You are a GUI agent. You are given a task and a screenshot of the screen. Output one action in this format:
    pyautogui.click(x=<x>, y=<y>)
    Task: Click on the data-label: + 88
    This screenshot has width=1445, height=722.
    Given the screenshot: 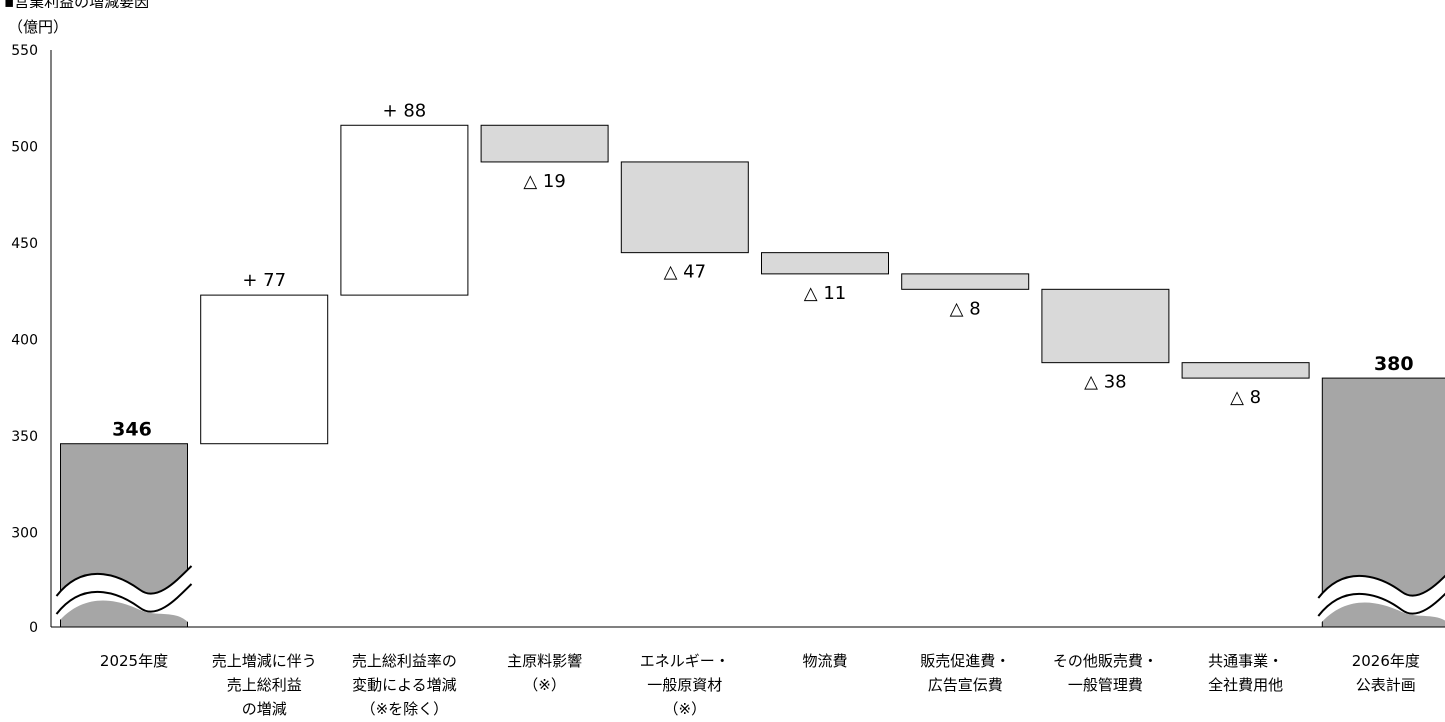 What is the action you would take?
    pyautogui.click(x=405, y=110)
    